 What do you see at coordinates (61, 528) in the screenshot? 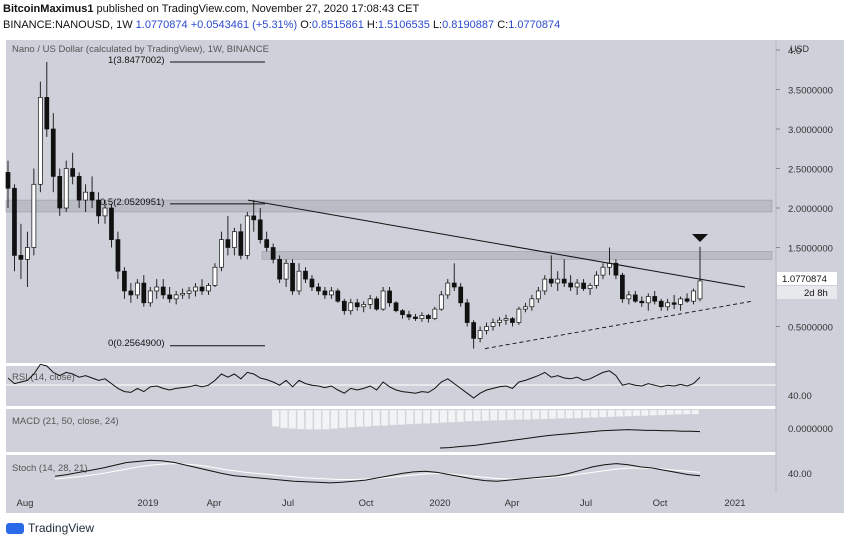
I see `brand-name: TradingView` at bounding box center [61, 528].